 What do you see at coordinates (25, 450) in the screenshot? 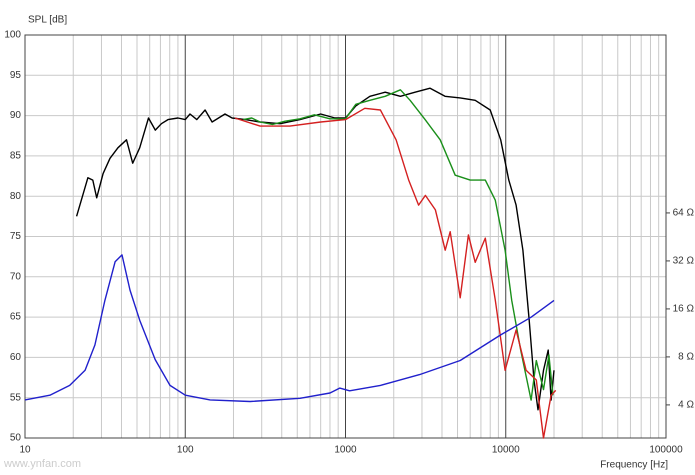
I see `x-tick-label: 10` at bounding box center [25, 450].